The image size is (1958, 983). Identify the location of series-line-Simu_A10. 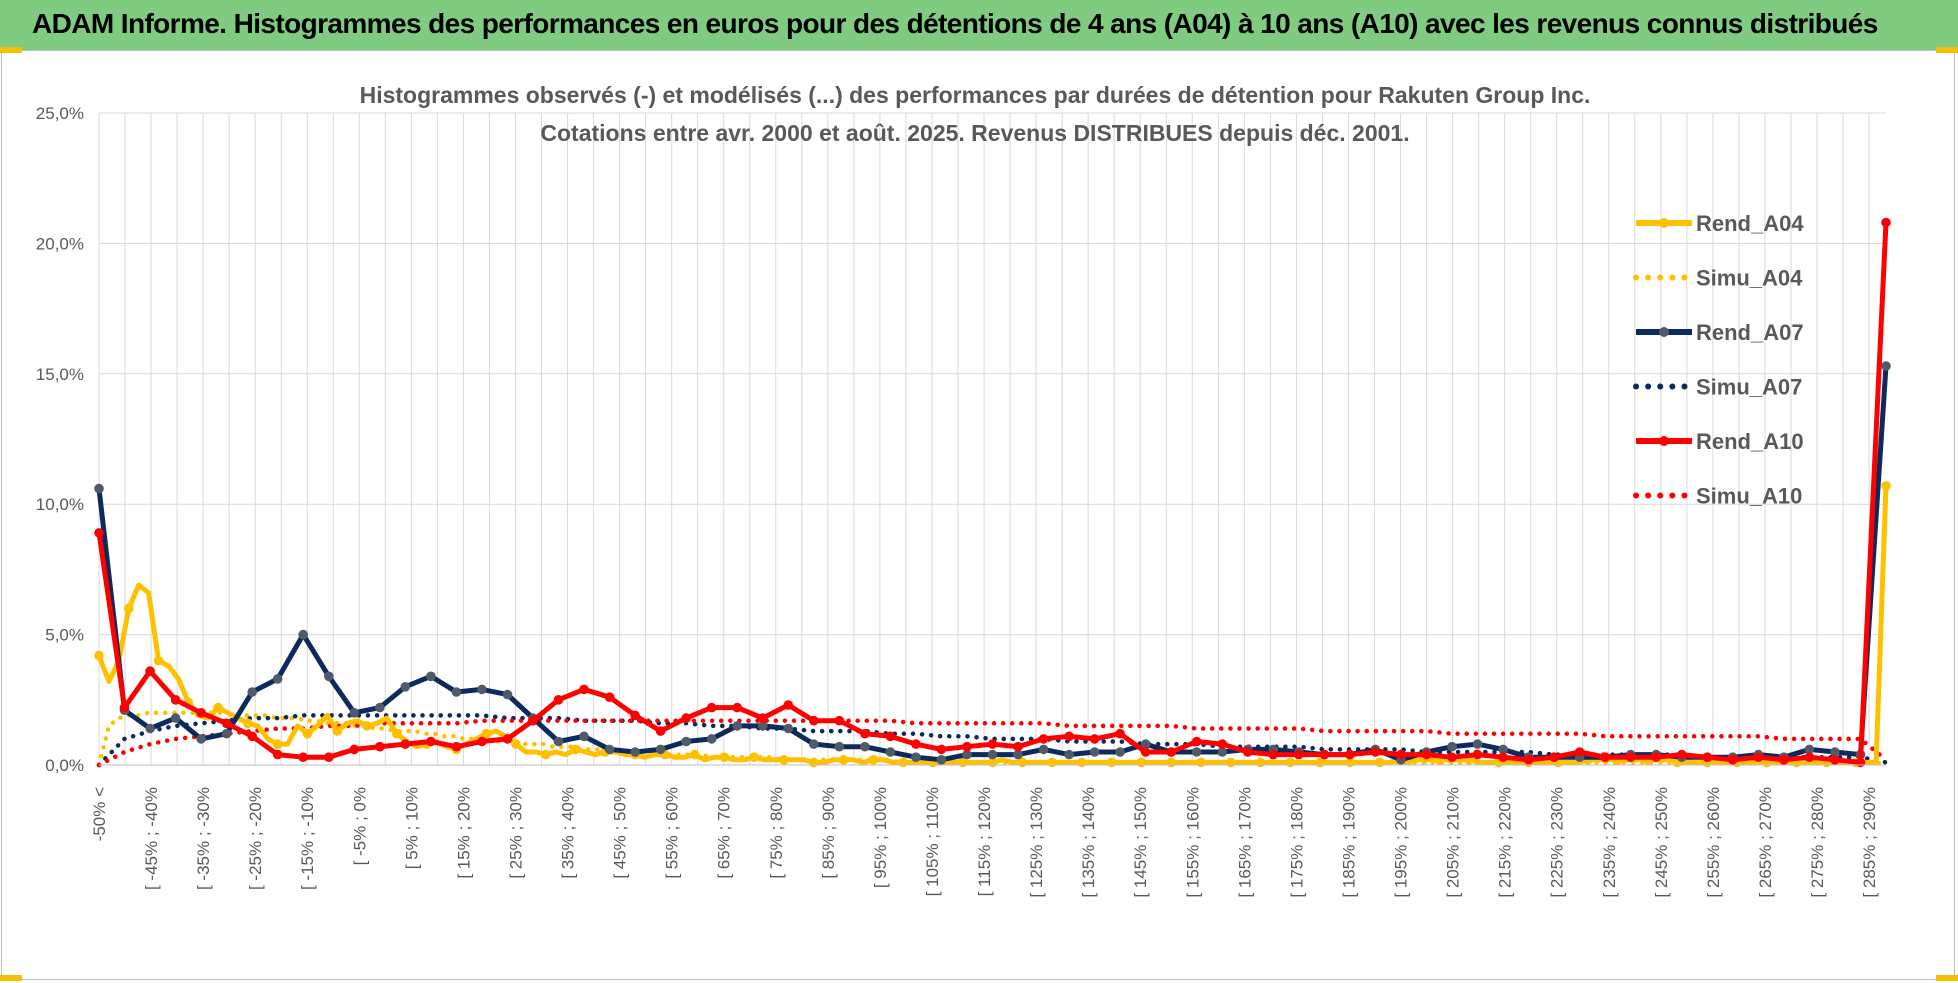
(992, 743).